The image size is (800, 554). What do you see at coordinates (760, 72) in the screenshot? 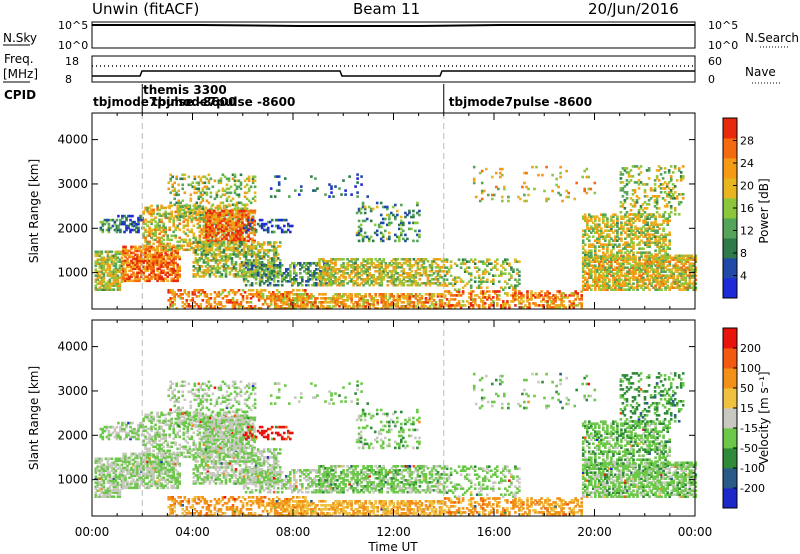
I see `nave-label: Nave` at bounding box center [760, 72].